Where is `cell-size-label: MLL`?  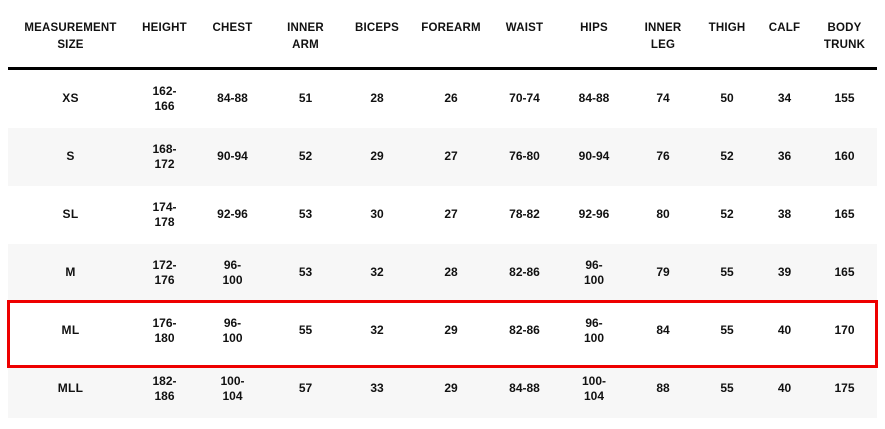 cell-size-label: MLL is located at coordinates (70, 388).